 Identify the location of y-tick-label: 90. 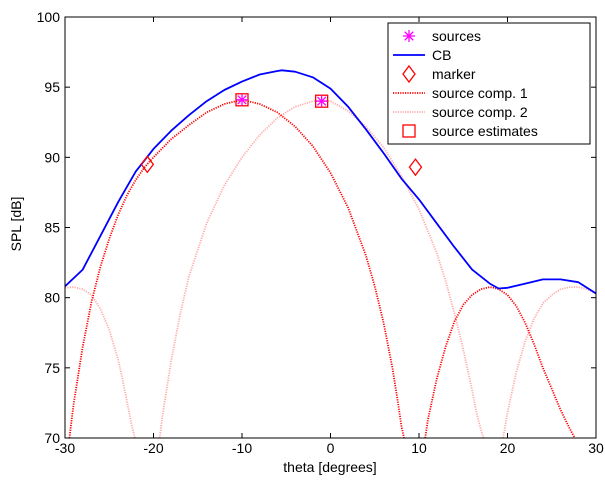
(52, 157).